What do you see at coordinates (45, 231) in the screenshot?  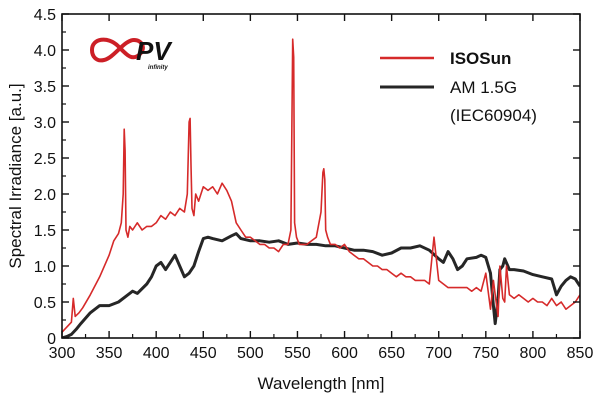 I see `y-tick-label: 1.5` at bounding box center [45, 231].